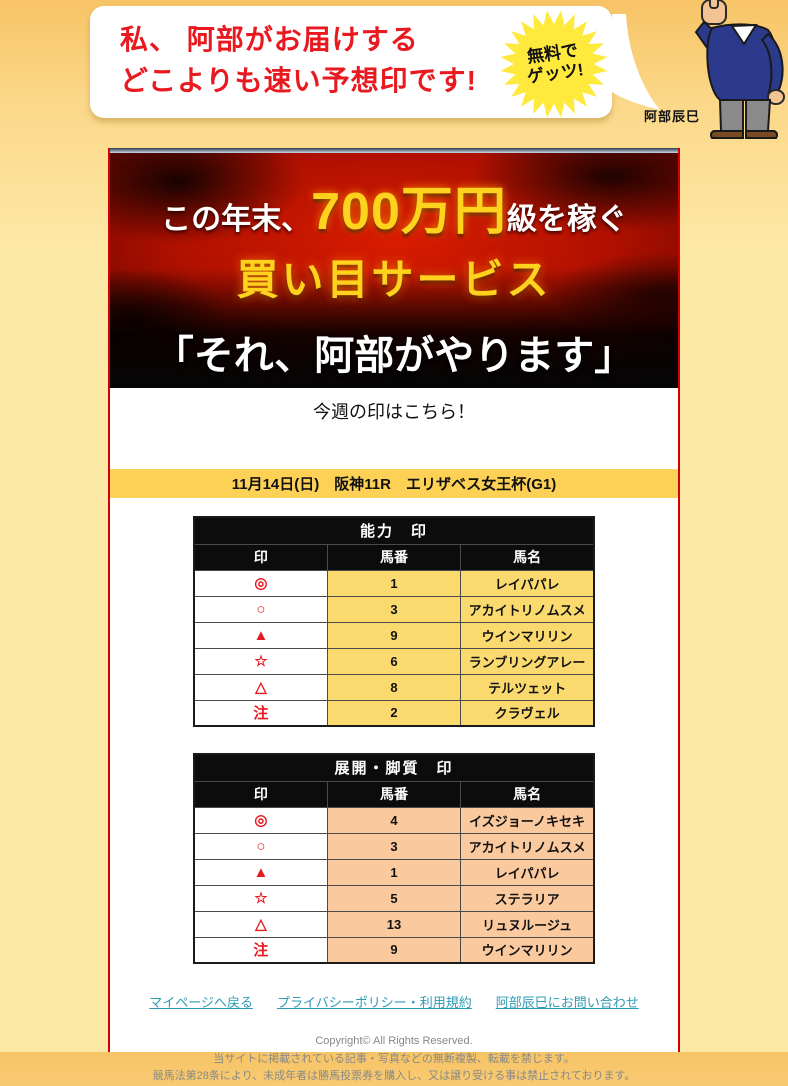  I want to click on horse-number: 2, so click(394, 713).